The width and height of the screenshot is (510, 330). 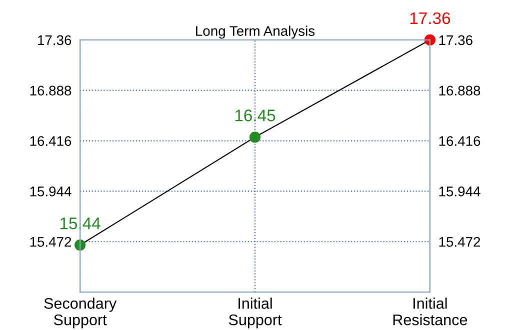 I want to click on chart-title: Long Term Analysis, so click(x=255, y=32).